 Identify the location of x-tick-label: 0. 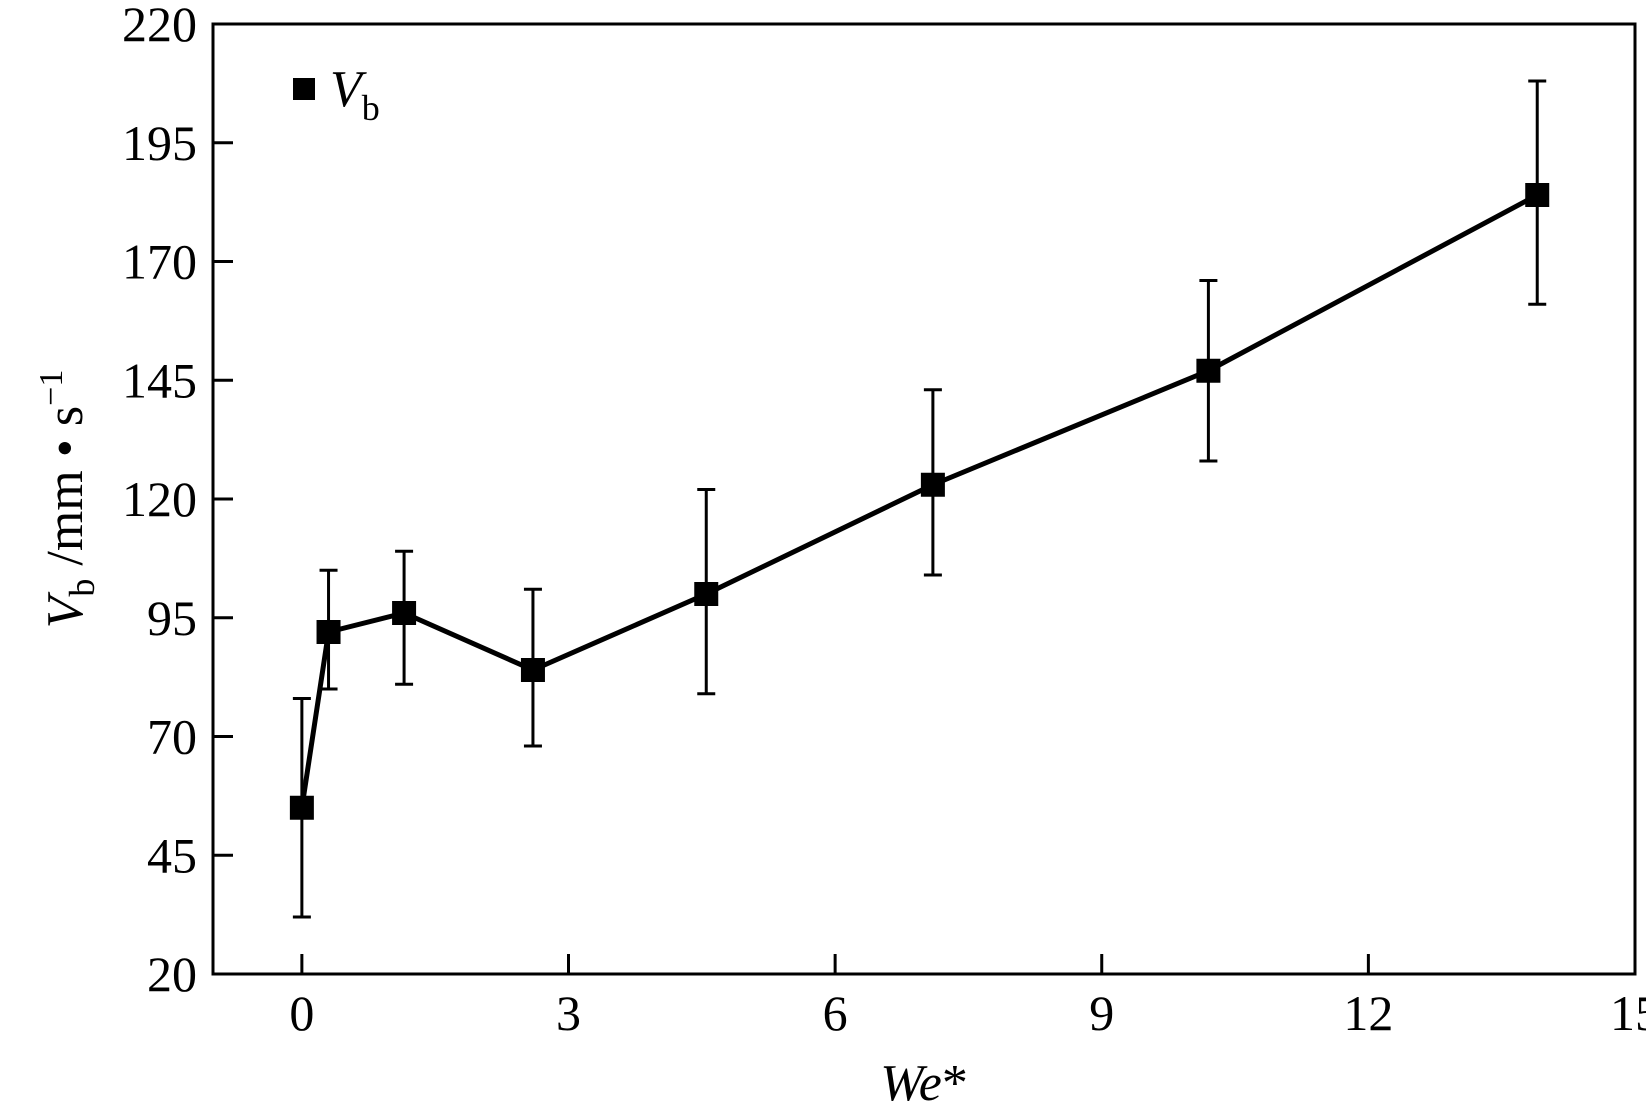
(301, 1013).